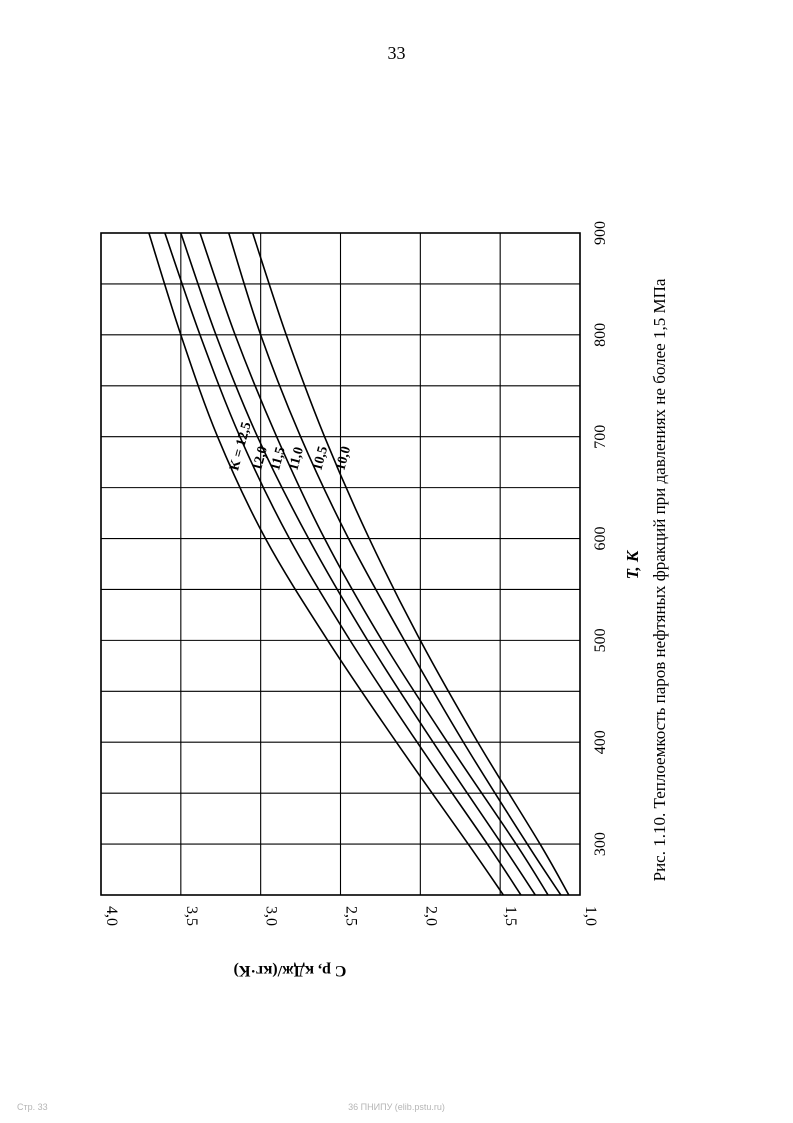 The image size is (793, 1123). Describe the element at coordinates (271, 916) in the screenshot. I see `y-tick-label: 3,0` at that location.